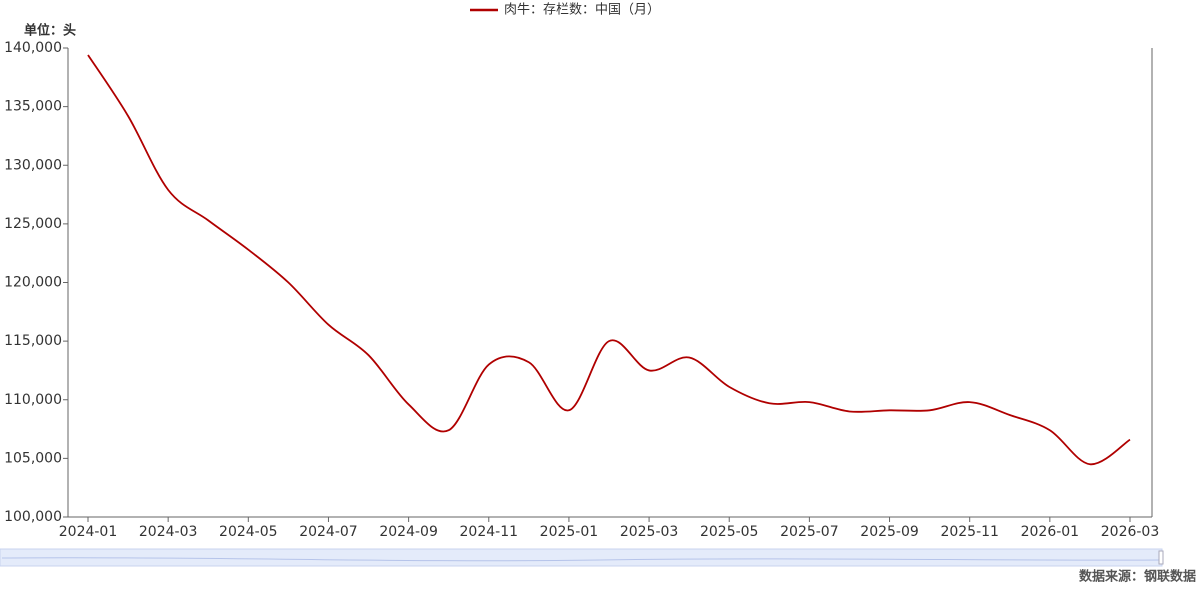 The image size is (1200, 589). I want to click on unit-label: 单位：头, so click(50, 31).